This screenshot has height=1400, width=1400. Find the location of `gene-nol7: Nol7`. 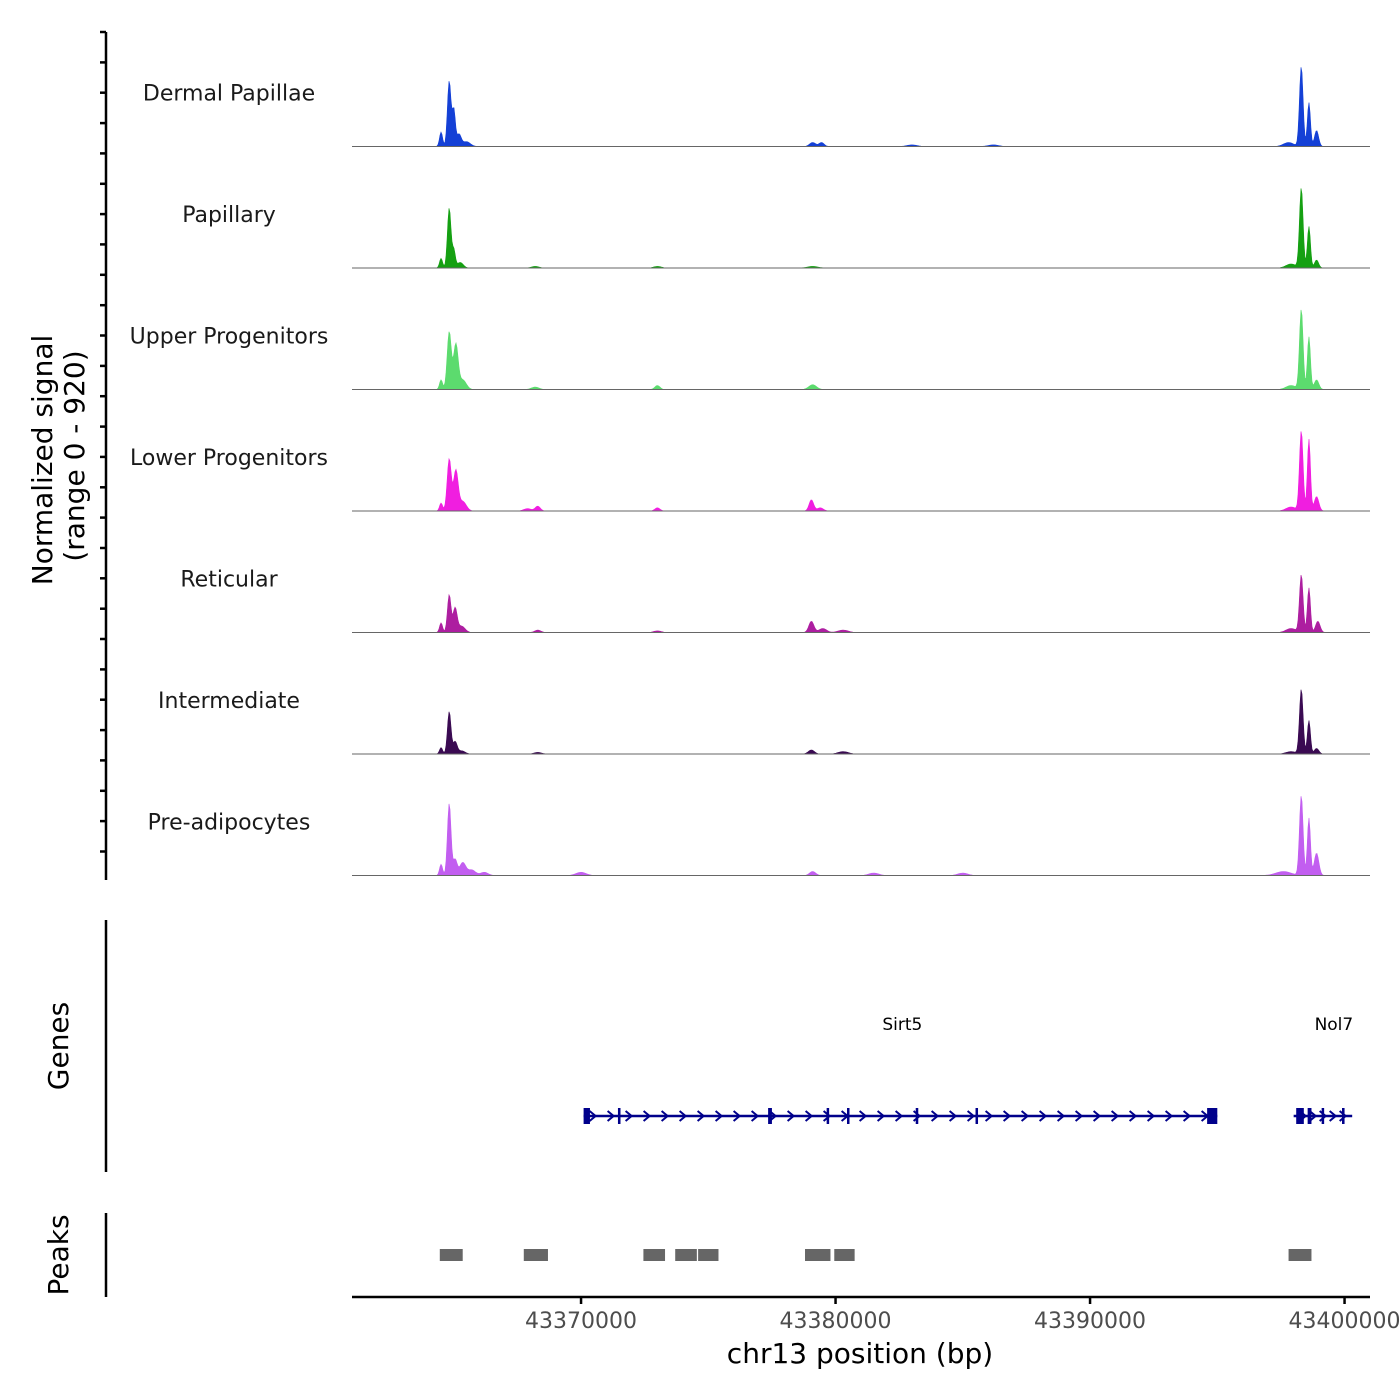

gene-nol7: Nol7 is located at coordinates (1323, 1069).